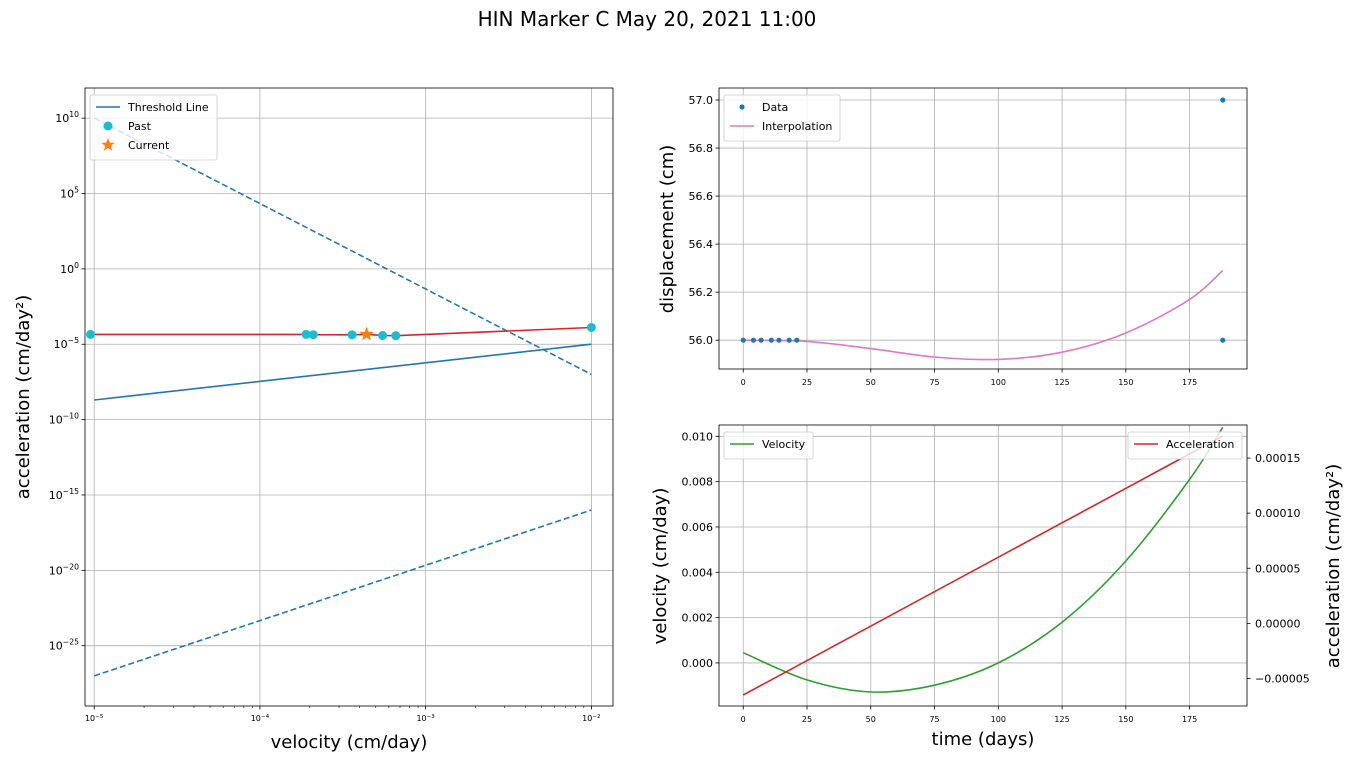 The image size is (1355, 762). I want to click on legend-label: Interpolation, so click(797, 126).